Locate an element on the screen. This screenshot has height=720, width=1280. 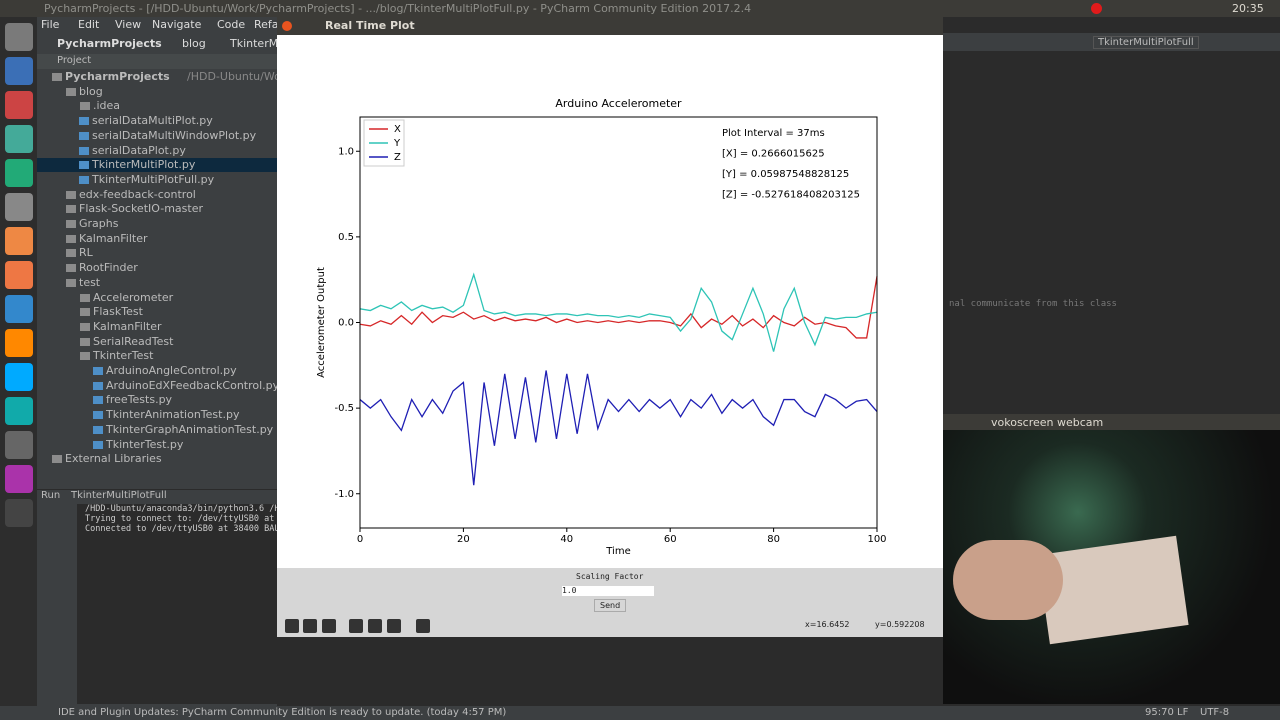
menu-item: File is located at coordinates (50, 24).